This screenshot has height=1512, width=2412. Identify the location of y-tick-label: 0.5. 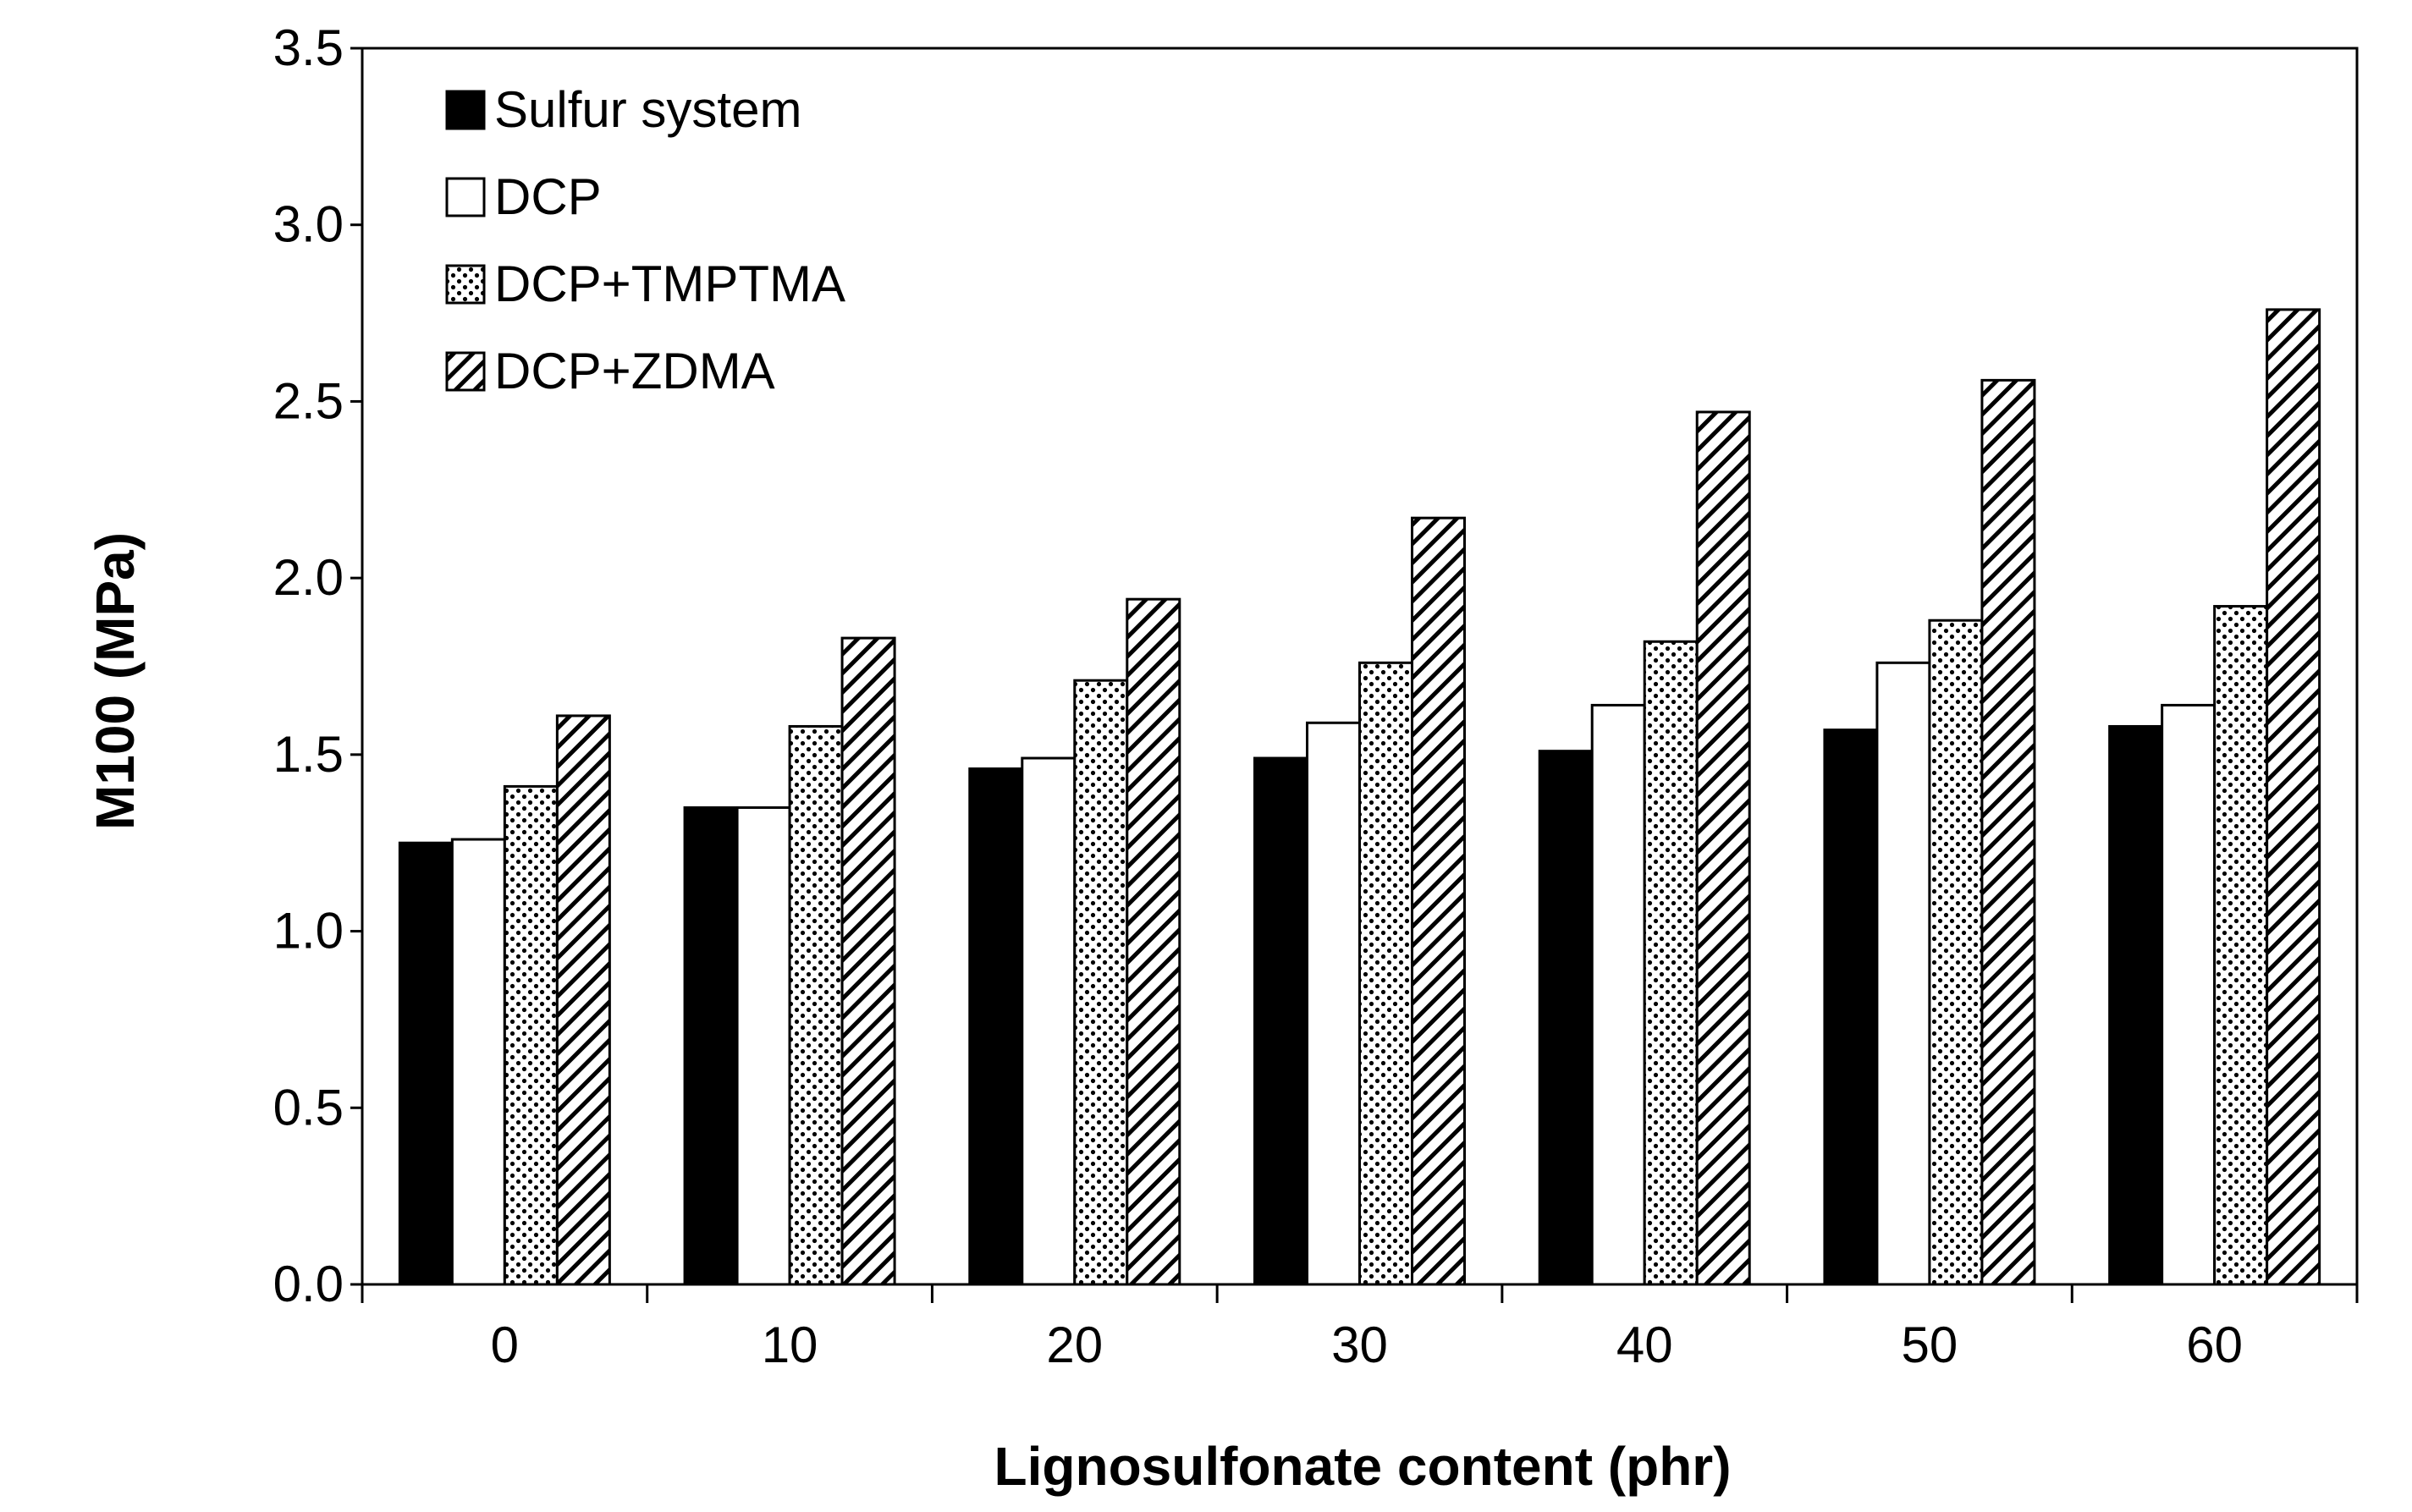
(308, 1107).